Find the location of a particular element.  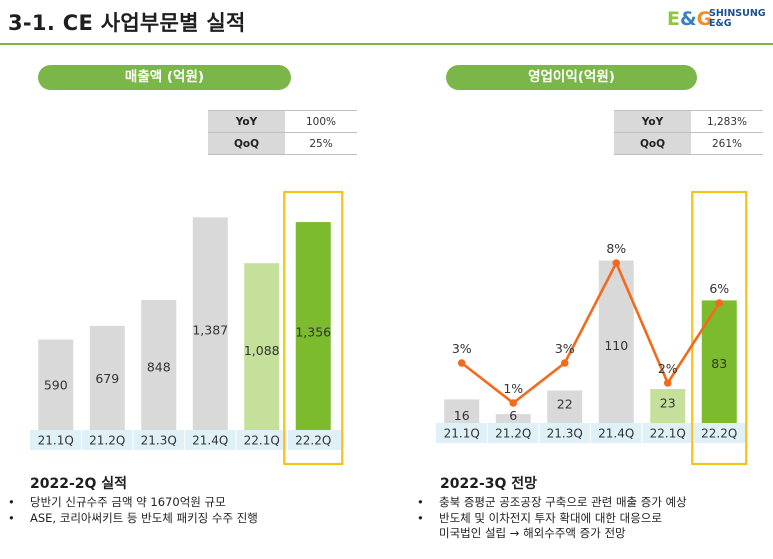

kpi-value: 100% is located at coordinates (321, 121).